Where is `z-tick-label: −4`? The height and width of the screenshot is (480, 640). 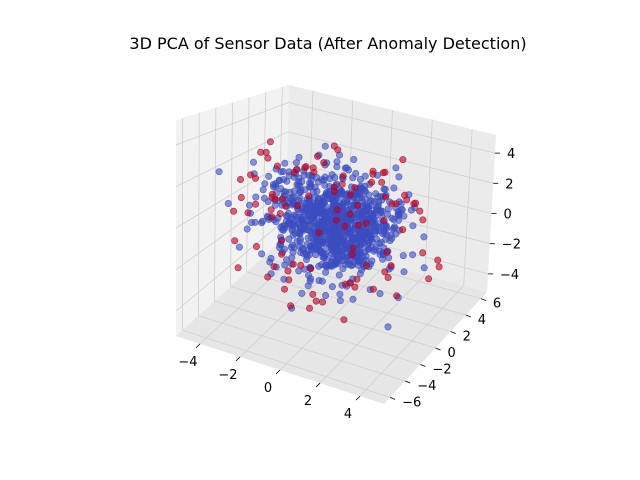 z-tick-label: −4 is located at coordinates (509, 275).